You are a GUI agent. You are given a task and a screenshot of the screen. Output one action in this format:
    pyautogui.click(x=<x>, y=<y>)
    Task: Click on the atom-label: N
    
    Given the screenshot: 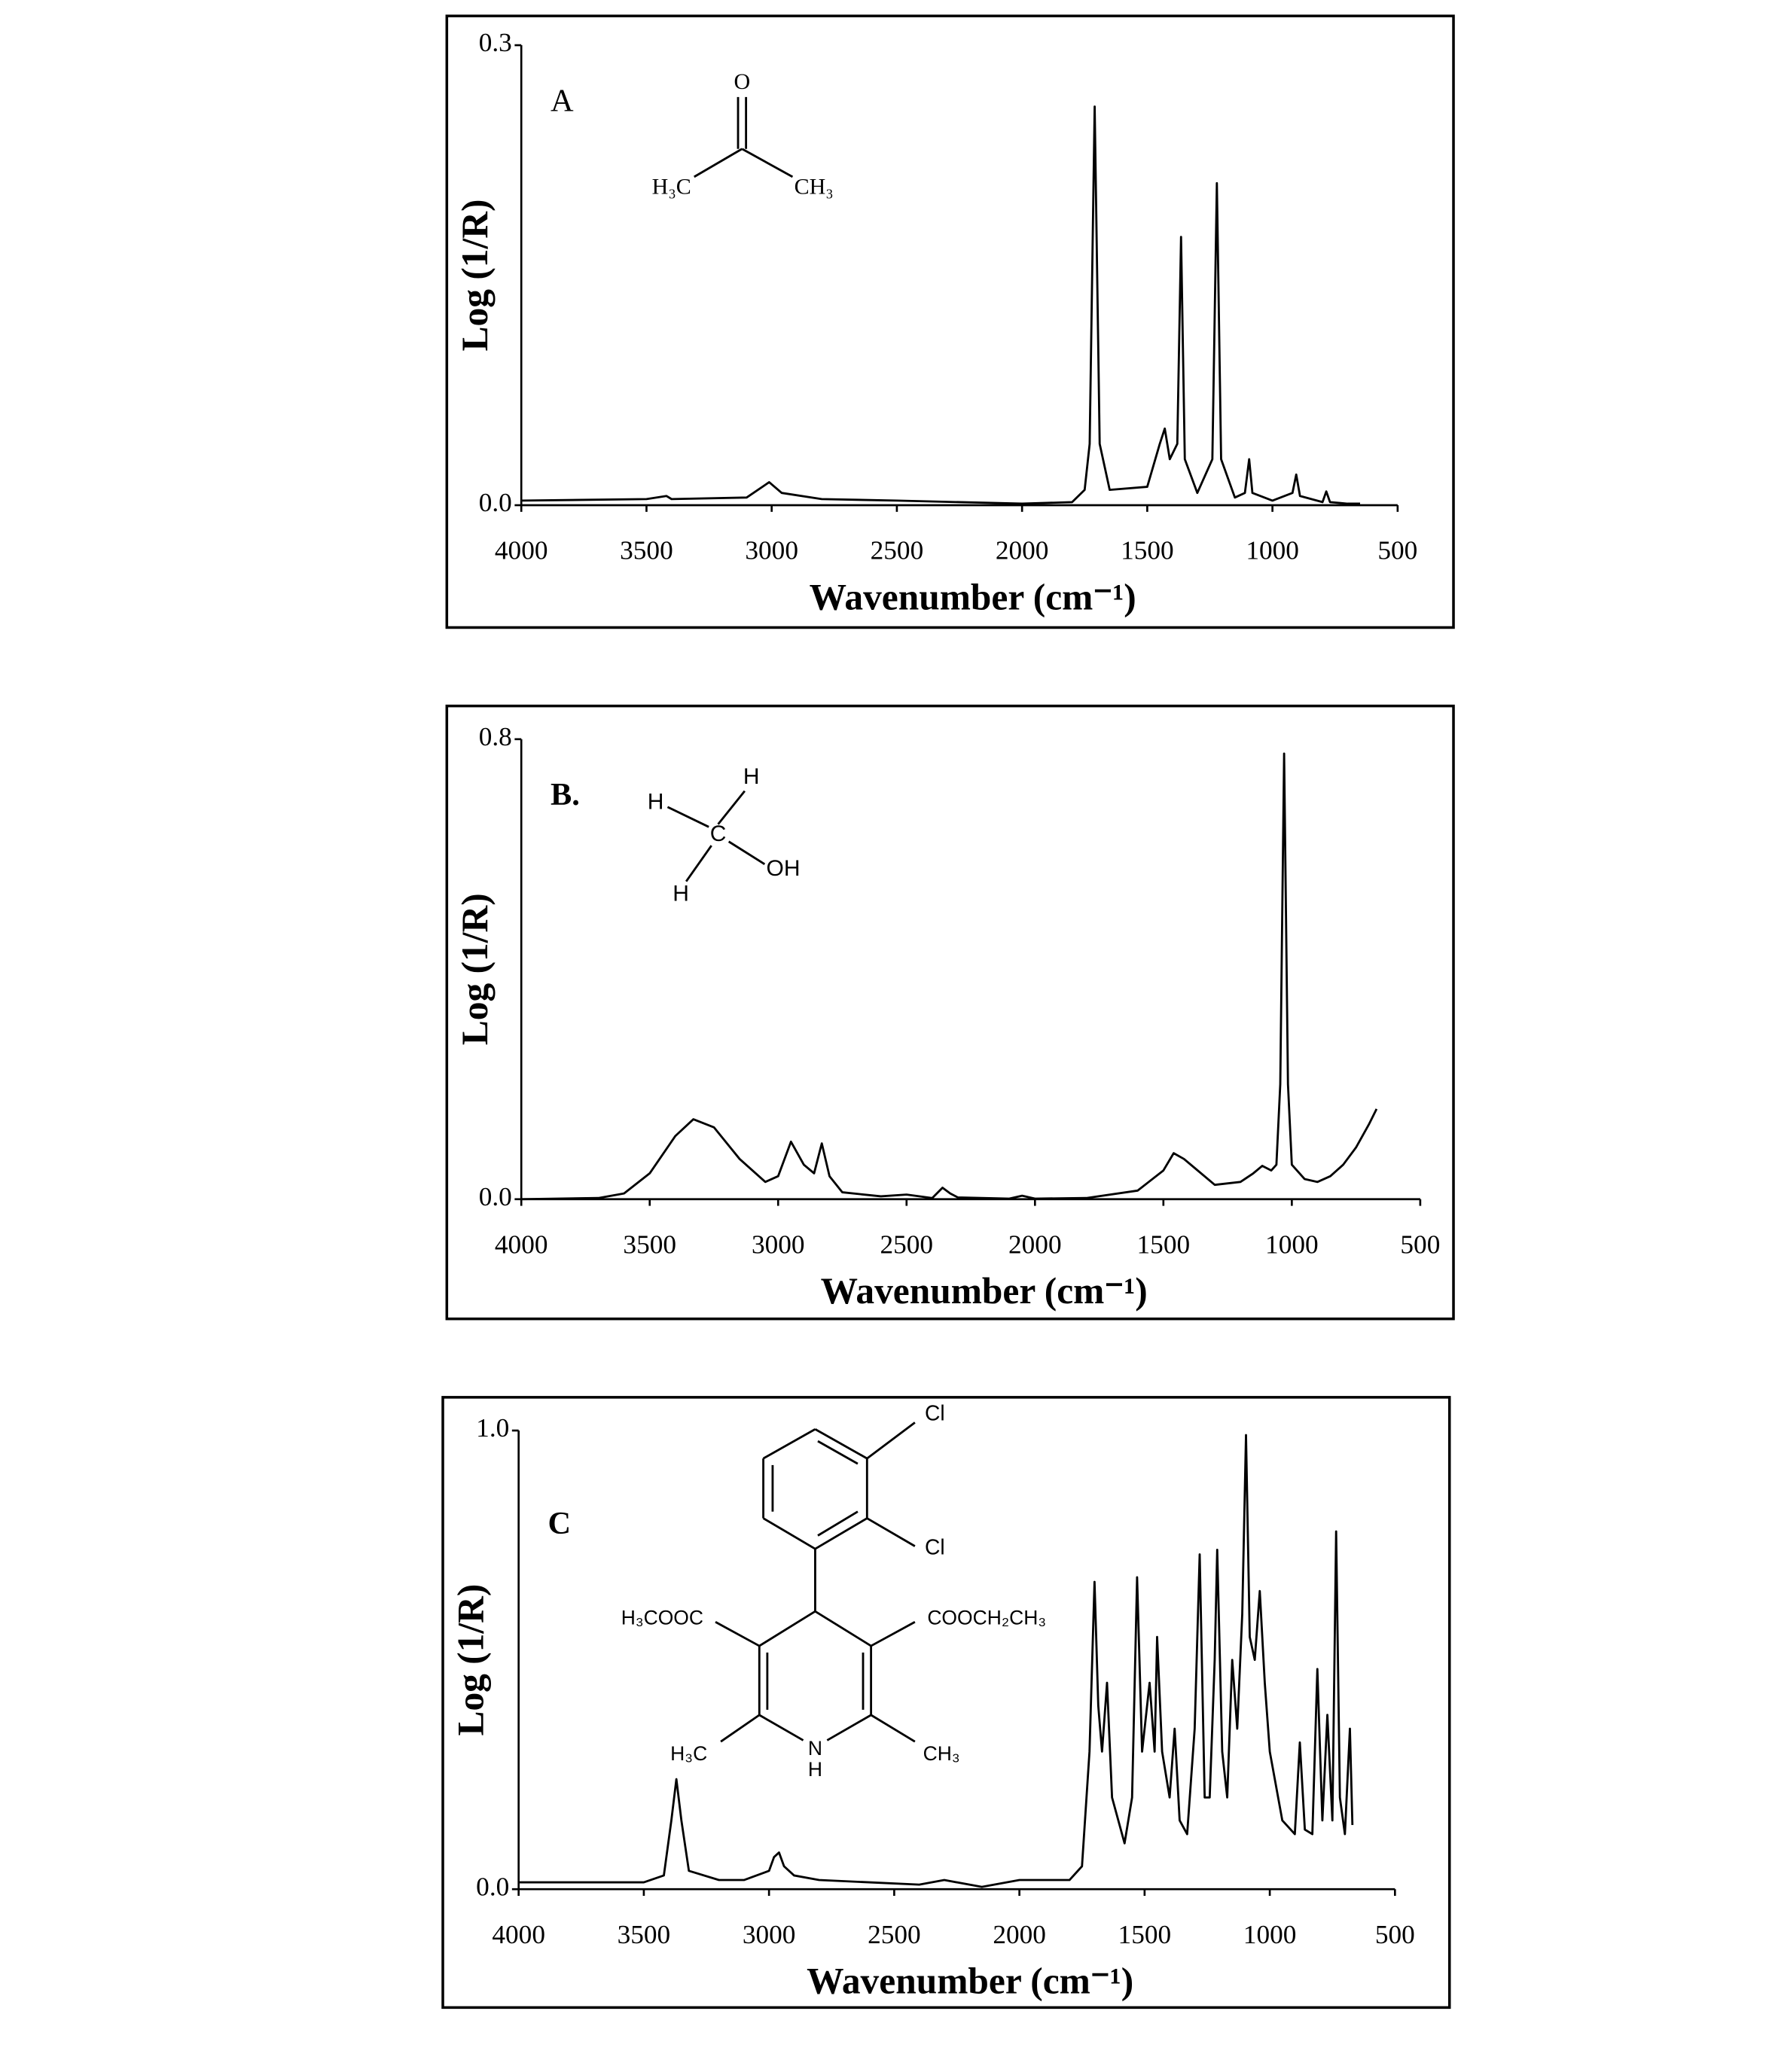 What is the action you would take?
    pyautogui.click(x=815, y=1749)
    